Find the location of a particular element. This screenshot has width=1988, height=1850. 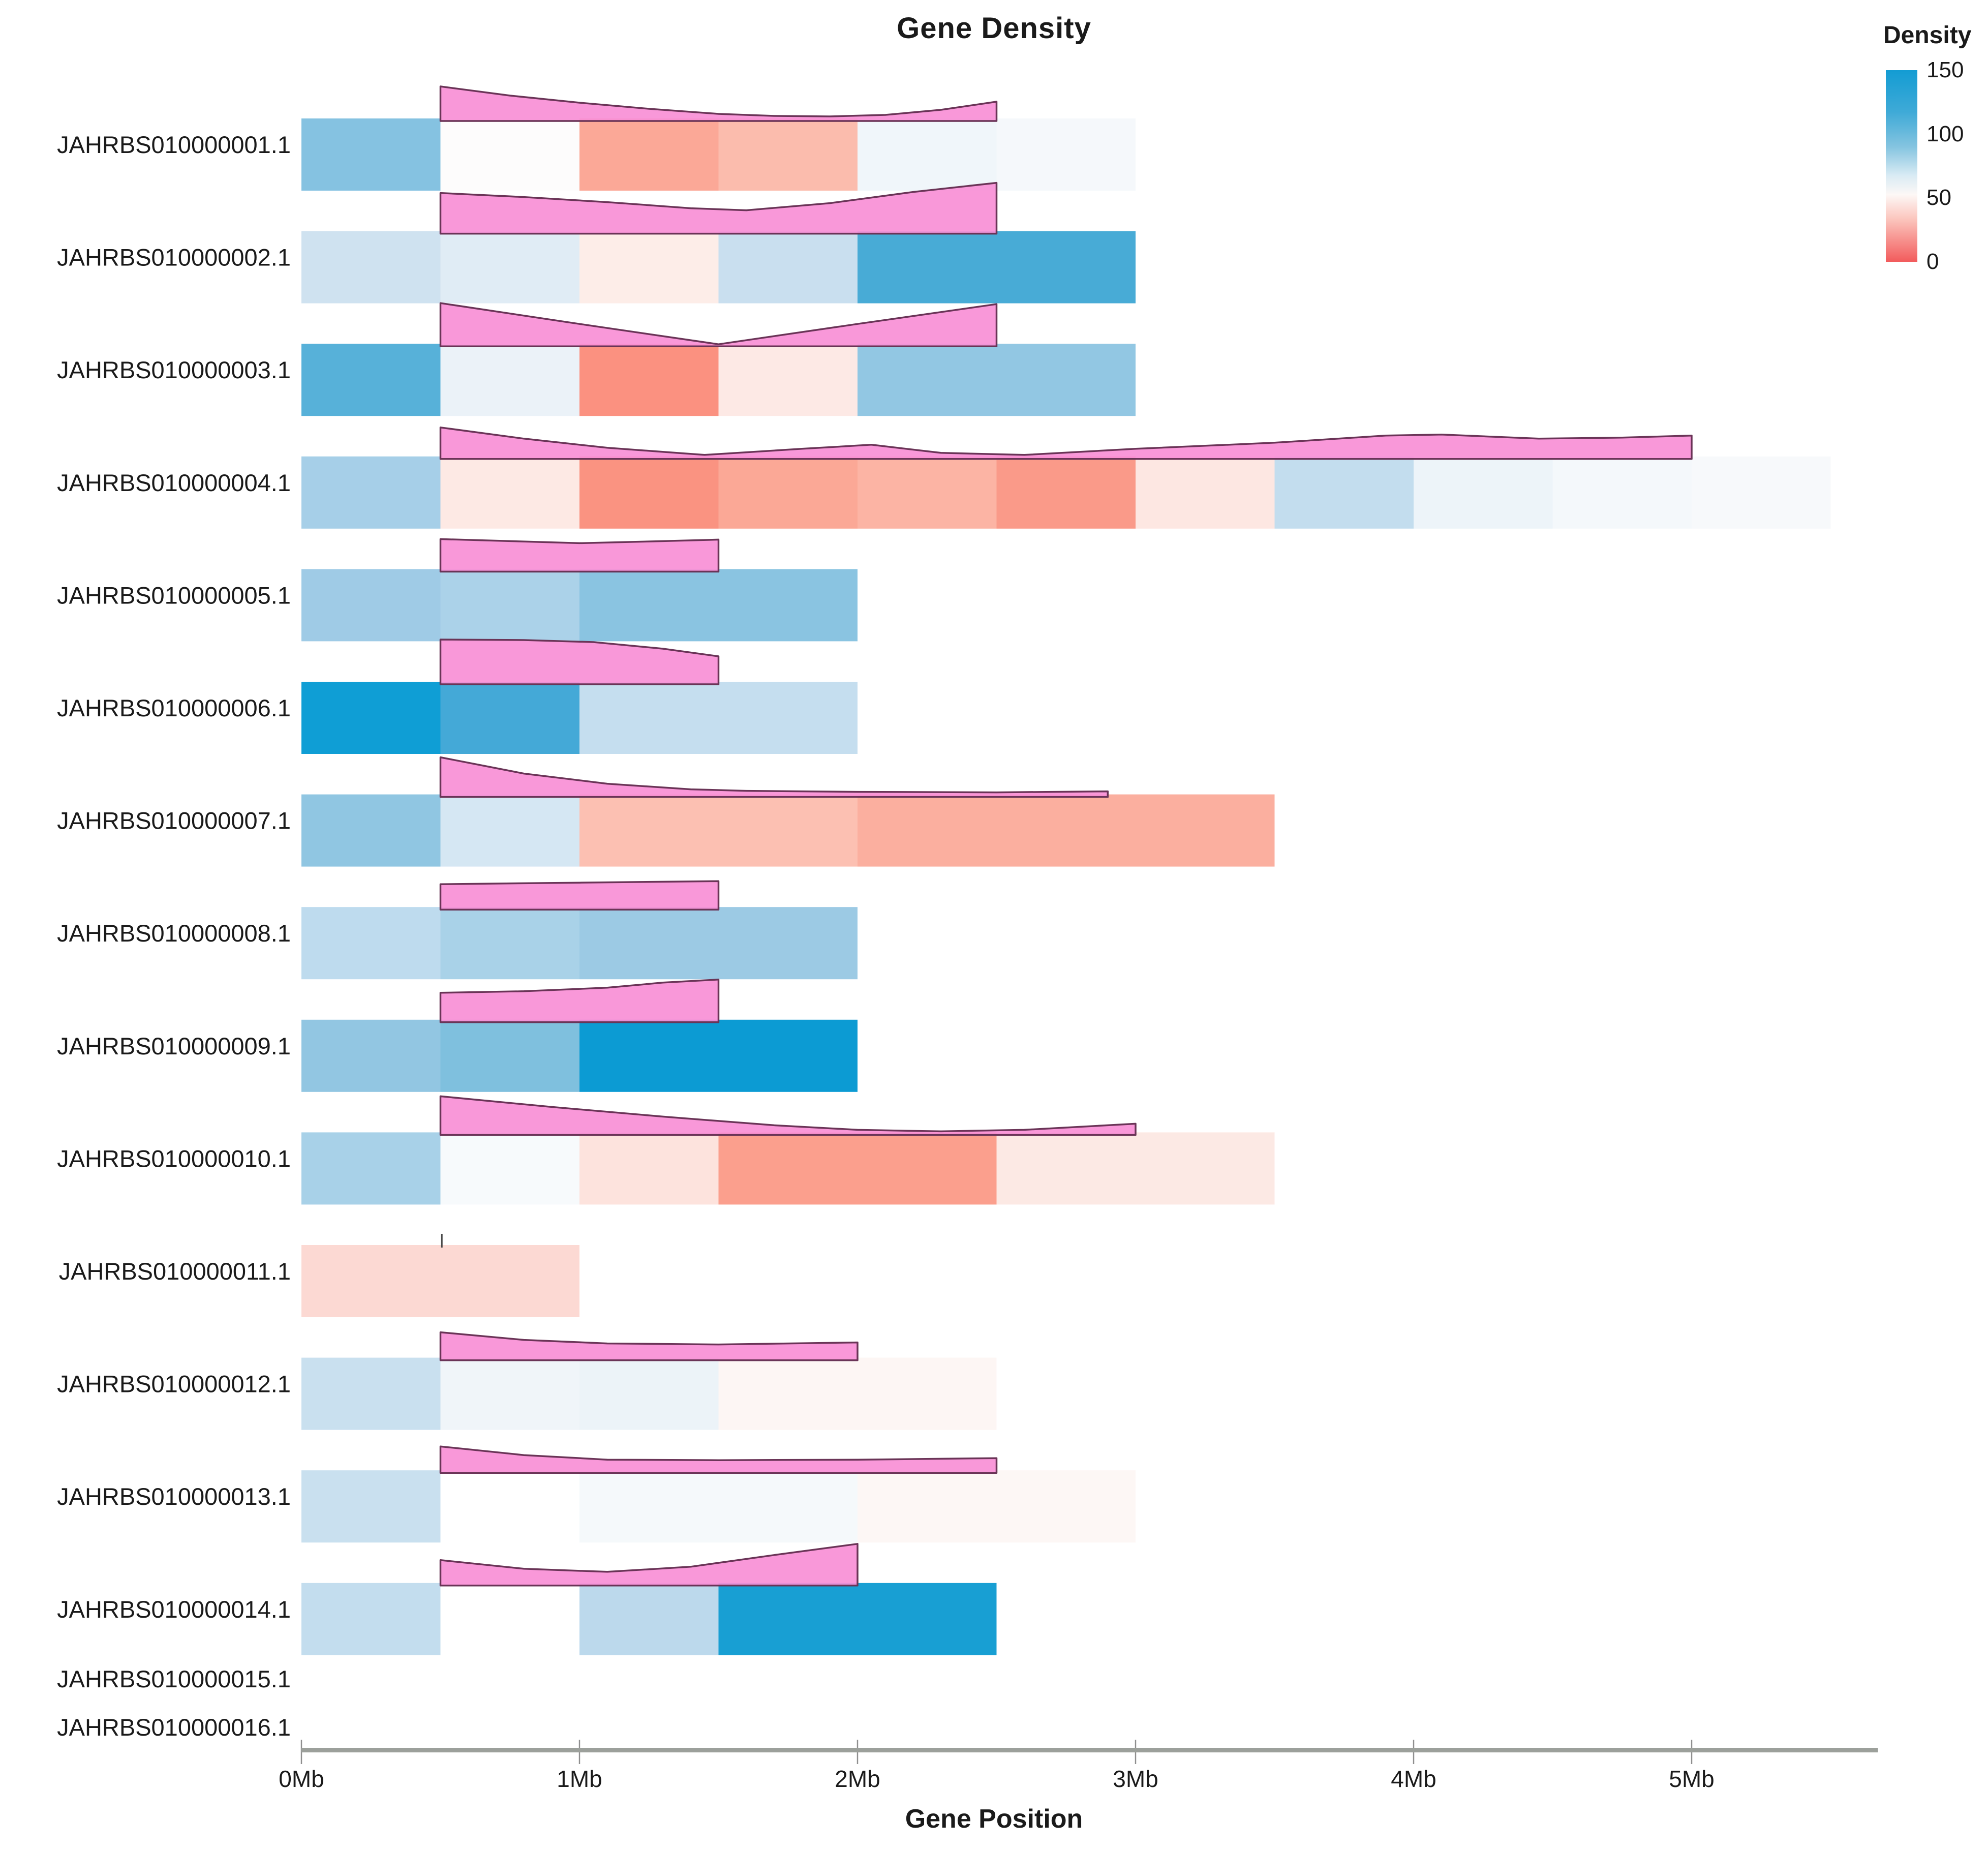

x-axis-label: Gene Position is located at coordinates (994, 1819).